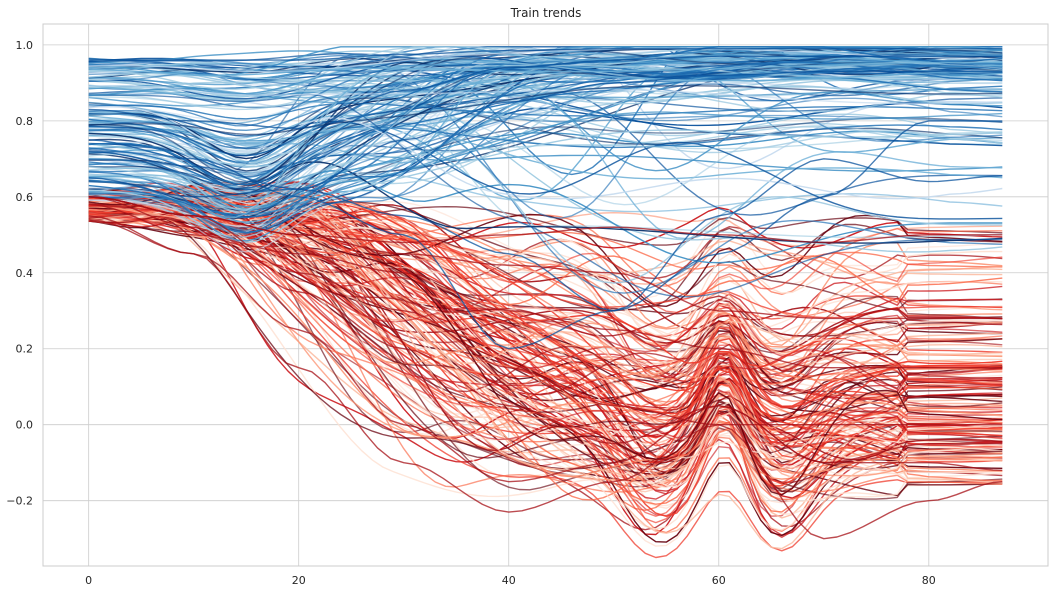 The height and width of the screenshot is (597, 1054). I want to click on y-tick-label: −0.2, so click(19, 501).